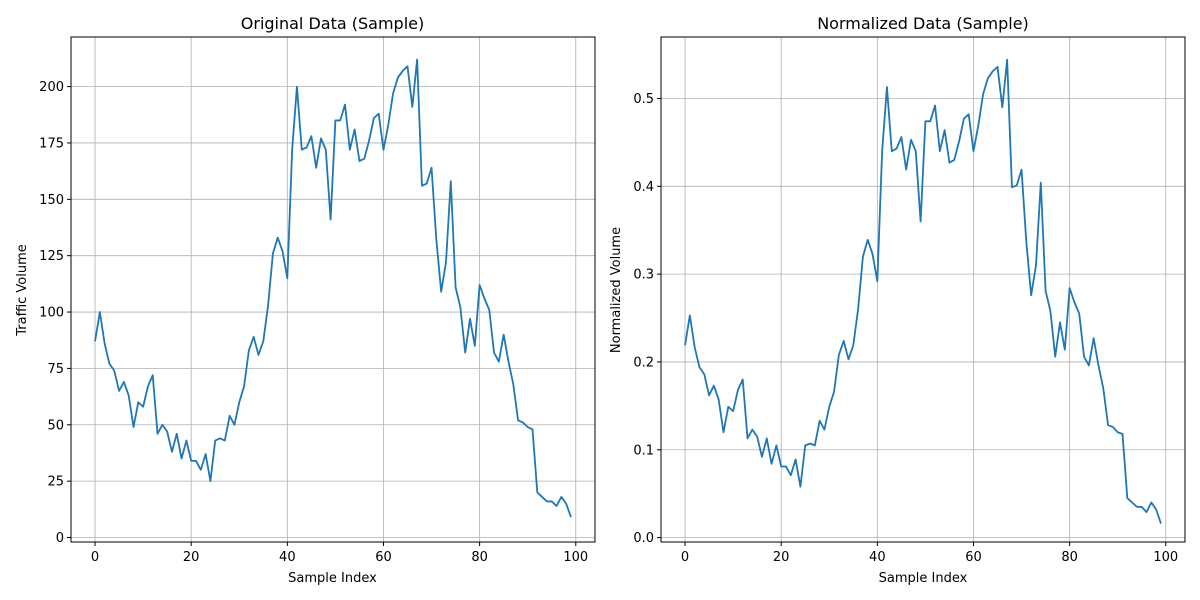 The height and width of the screenshot is (600, 1200). What do you see at coordinates (51, 143) in the screenshot?
I see `y-tick-label: 175` at bounding box center [51, 143].